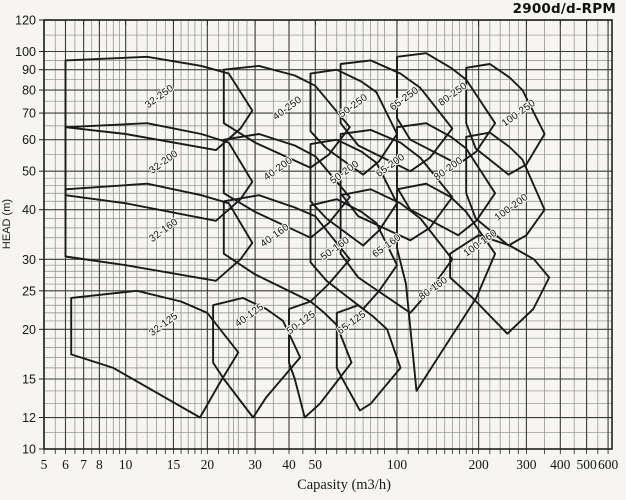 The width and height of the screenshot is (626, 500). Describe the element at coordinates (29, 450) in the screenshot. I see `y-tick-label: 10` at that location.